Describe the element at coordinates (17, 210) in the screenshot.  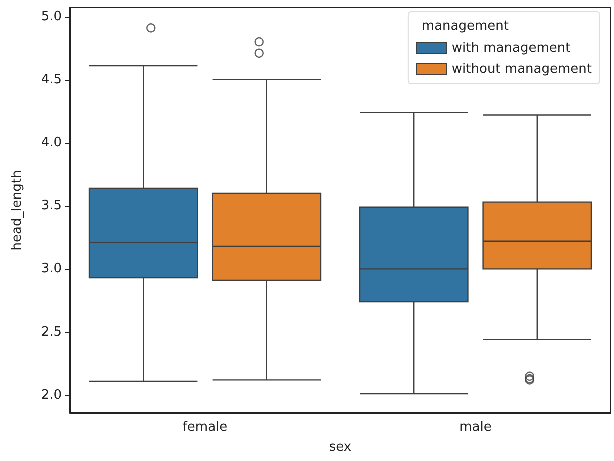
I see `y-axis-title: head_length` at that location.